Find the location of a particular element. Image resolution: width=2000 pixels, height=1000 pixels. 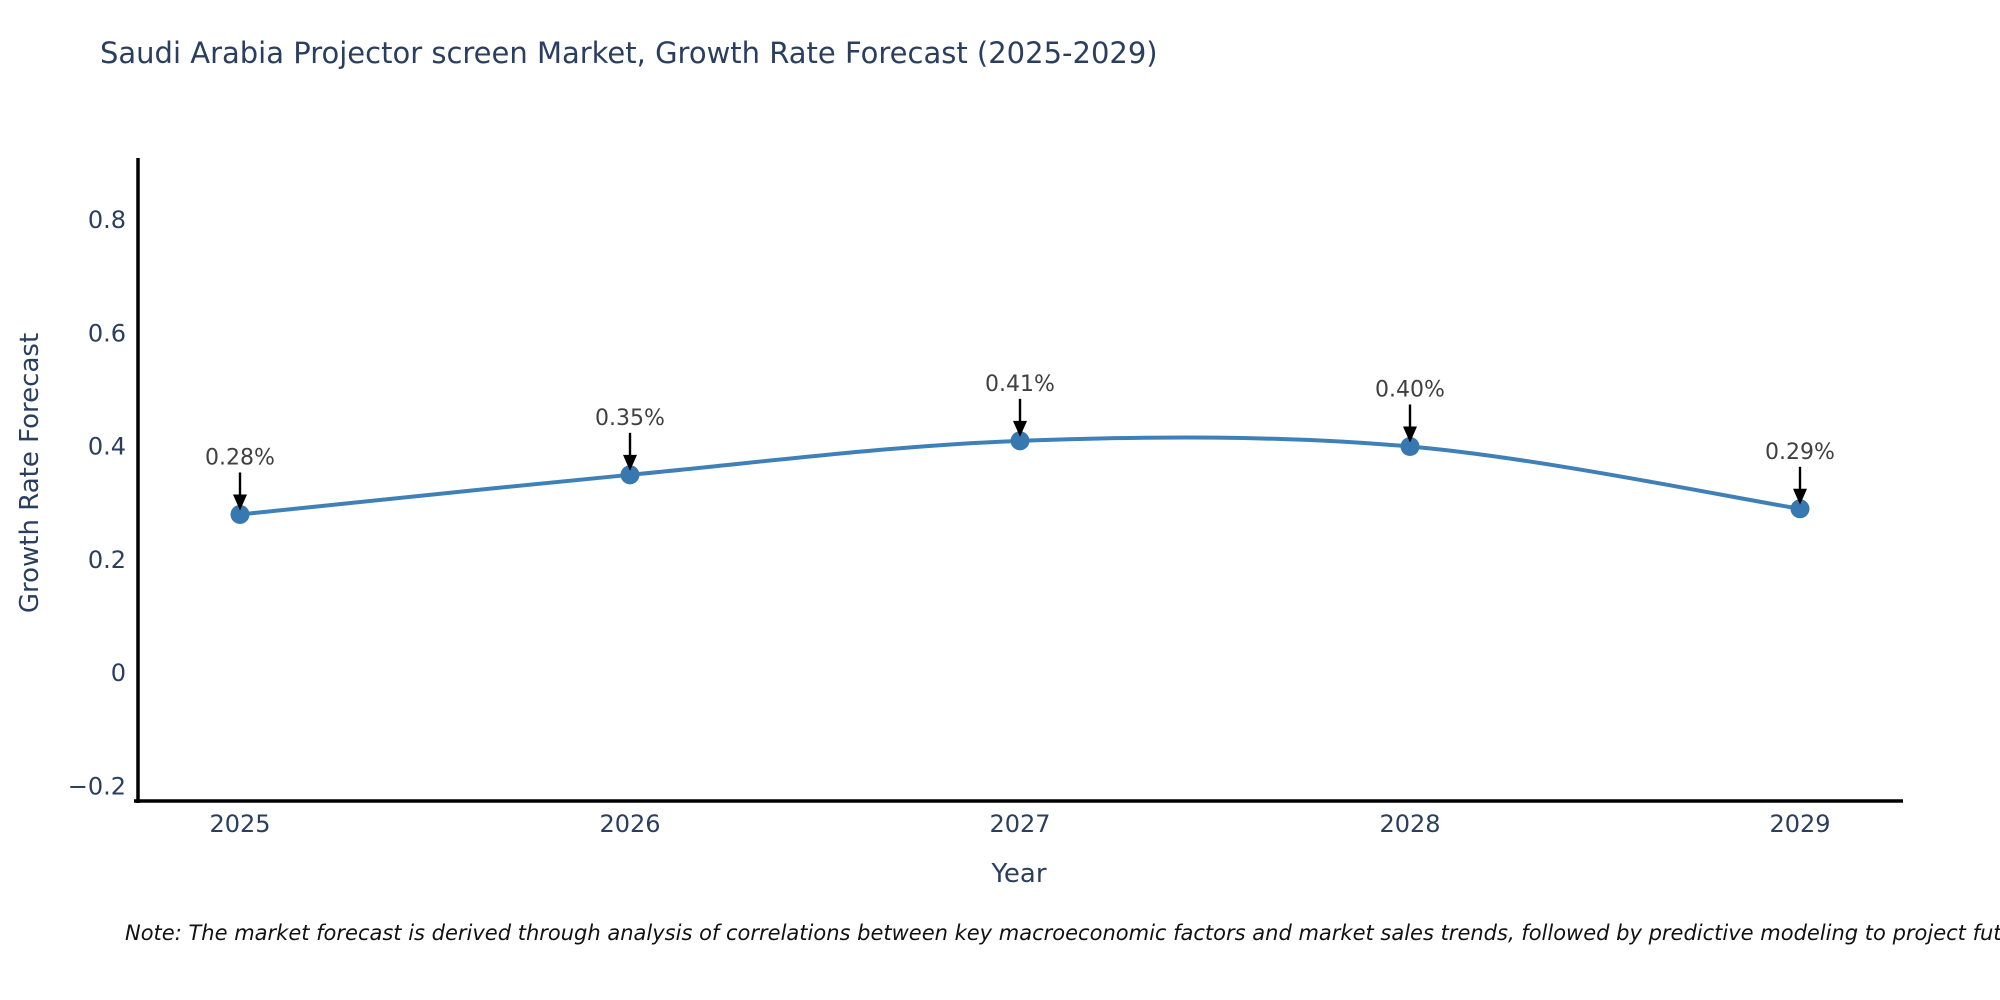

x-tick-label: 2025 is located at coordinates (239, 824).